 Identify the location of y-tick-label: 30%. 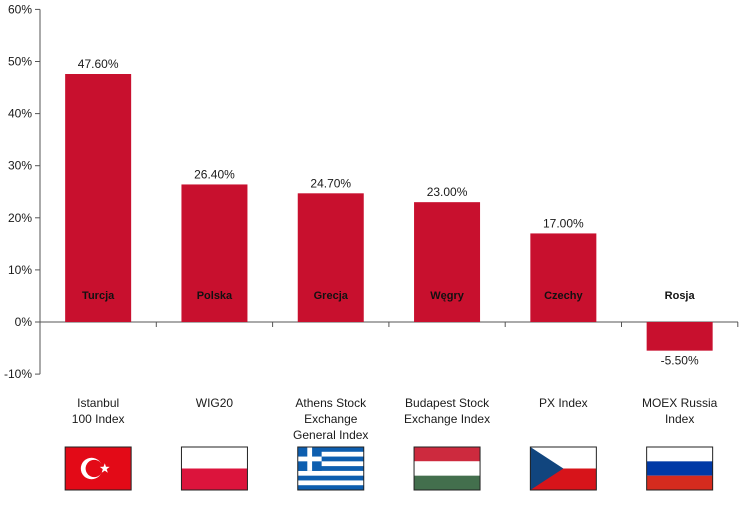
(20, 166).